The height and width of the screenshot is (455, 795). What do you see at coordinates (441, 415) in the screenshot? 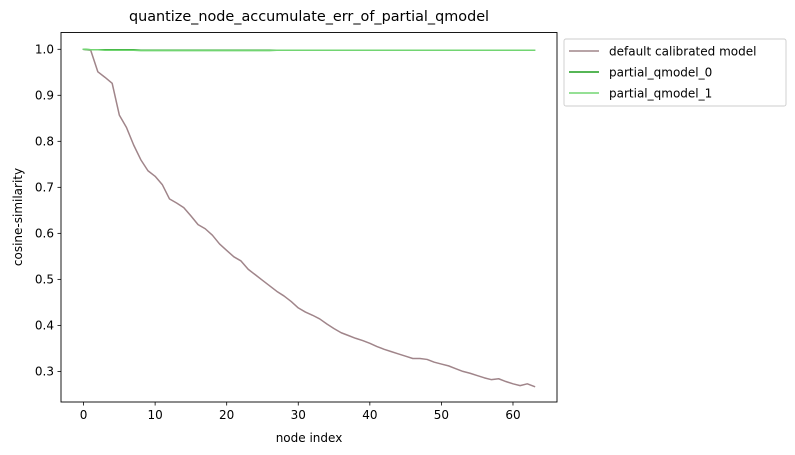
I see `x-tick-label: 50` at bounding box center [441, 415].